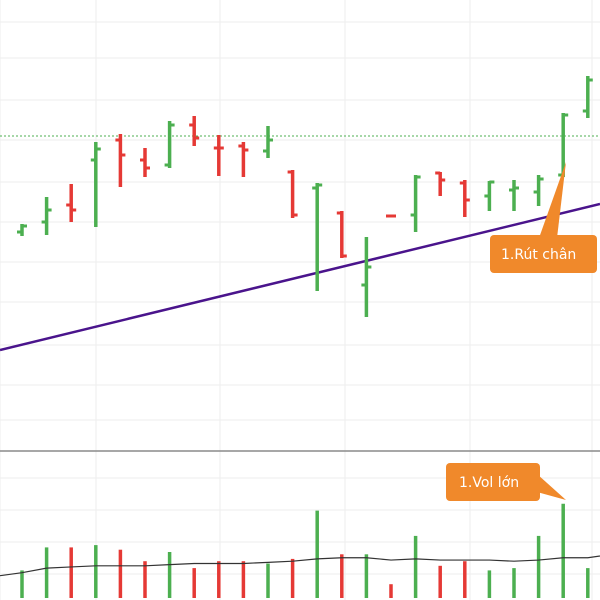 The height and width of the screenshot is (600, 600). I want to click on volume-callout-arrow, so click(551, 487).